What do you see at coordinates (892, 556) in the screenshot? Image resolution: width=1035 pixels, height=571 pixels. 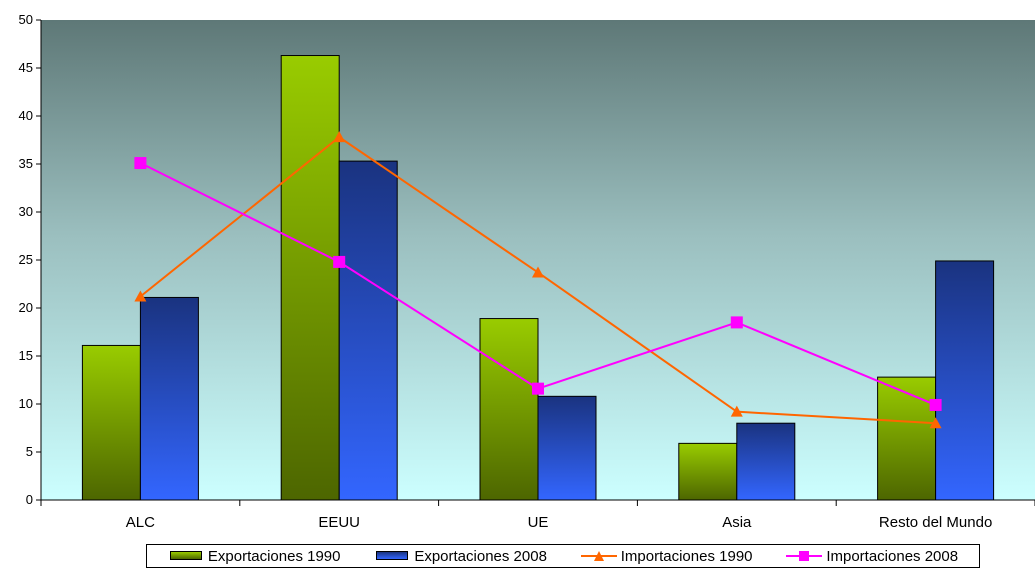 I see `legend-label: Importaciones 2008` at bounding box center [892, 556].